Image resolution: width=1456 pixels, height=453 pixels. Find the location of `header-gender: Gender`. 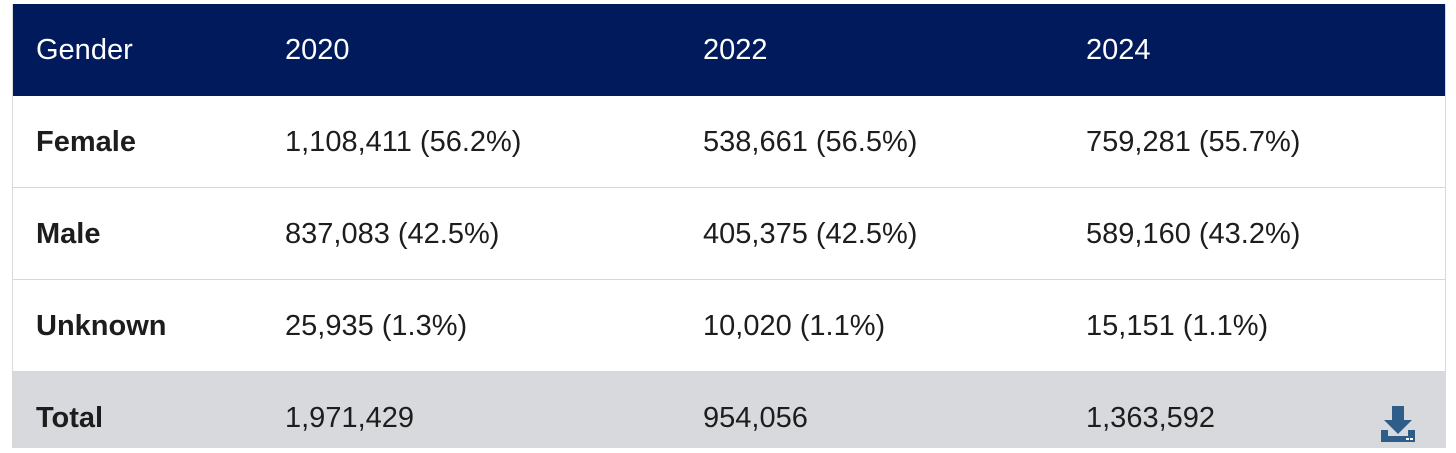

header-gender: Gender is located at coordinates (84, 50).